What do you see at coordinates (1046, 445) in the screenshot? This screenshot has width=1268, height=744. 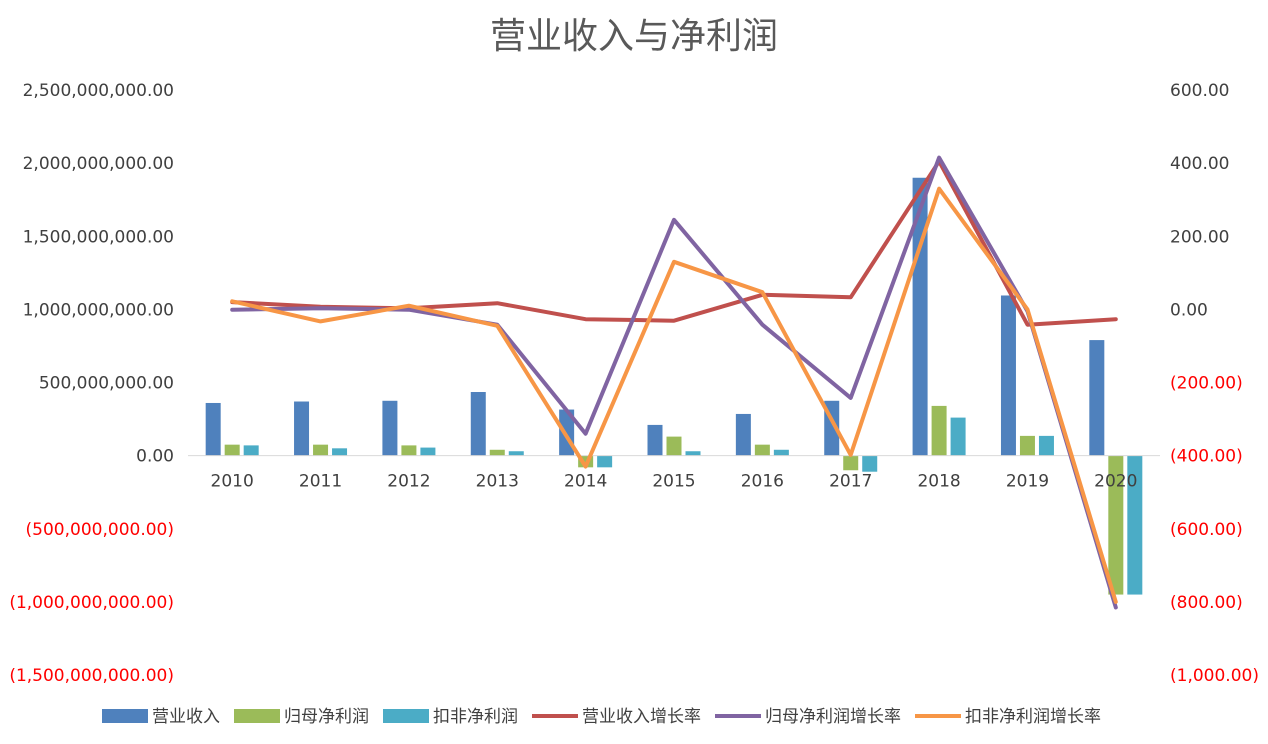 I see `bar-2-2019` at bounding box center [1046, 445].